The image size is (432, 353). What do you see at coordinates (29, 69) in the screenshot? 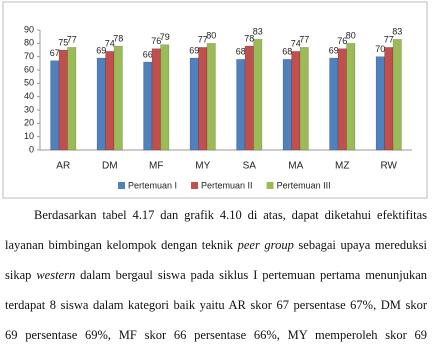
I see `y-tick-label: 60` at bounding box center [29, 69].